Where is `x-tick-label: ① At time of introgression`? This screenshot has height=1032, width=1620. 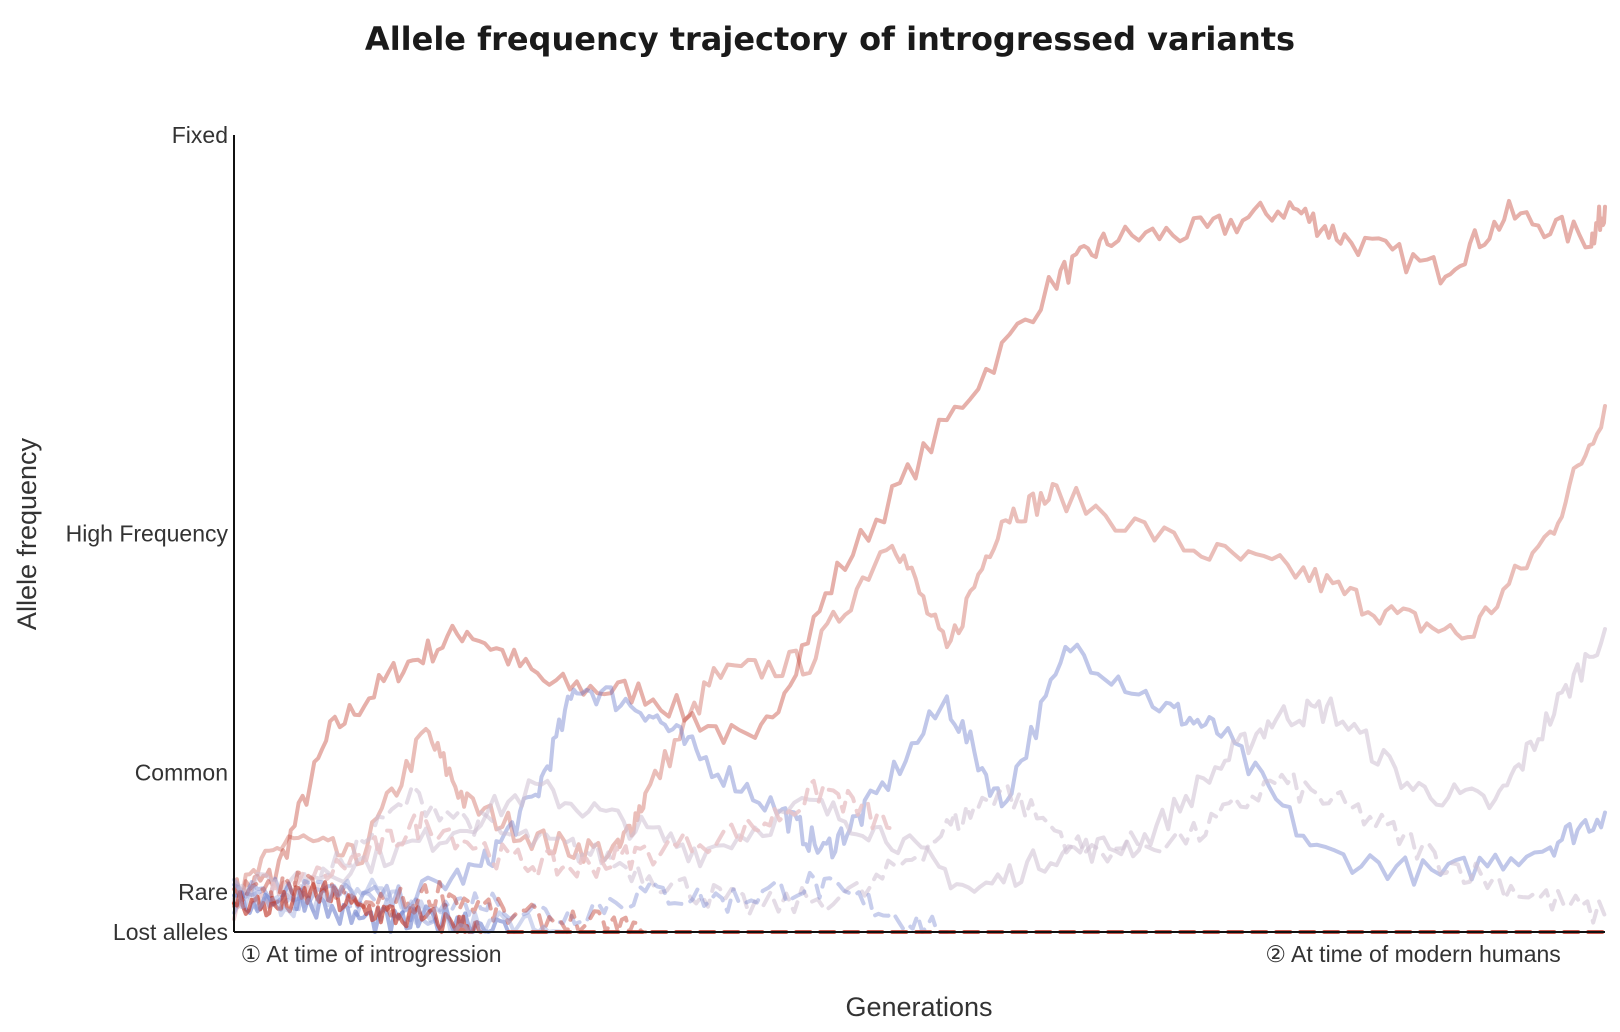 x-tick-label: ① At time of introgression is located at coordinates (371, 954).